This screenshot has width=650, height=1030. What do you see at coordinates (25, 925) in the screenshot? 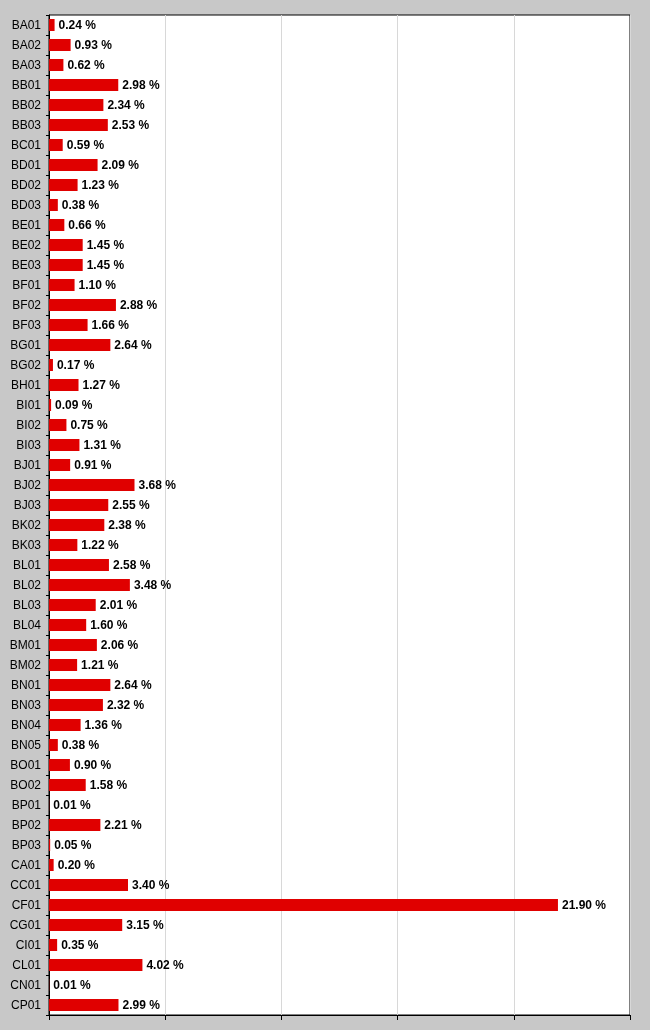
I see `y-tick-label: CG01` at bounding box center [25, 925].